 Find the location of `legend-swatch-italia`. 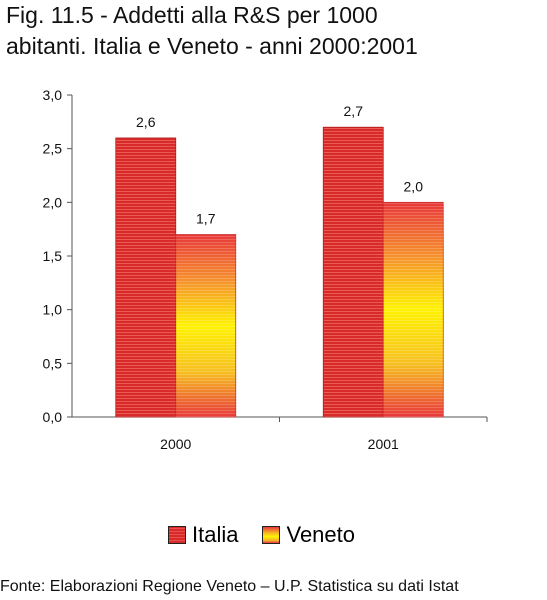

legend-swatch-italia is located at coordinates (177, 535).